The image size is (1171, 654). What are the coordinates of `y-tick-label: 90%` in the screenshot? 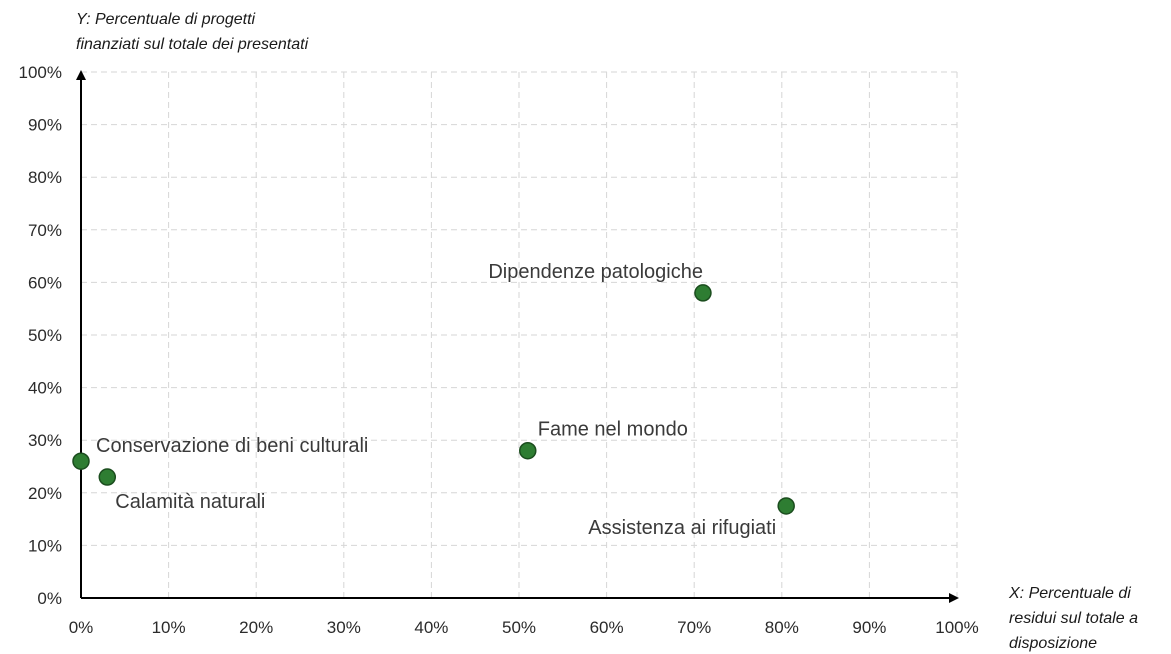 It's located at (45, 125).